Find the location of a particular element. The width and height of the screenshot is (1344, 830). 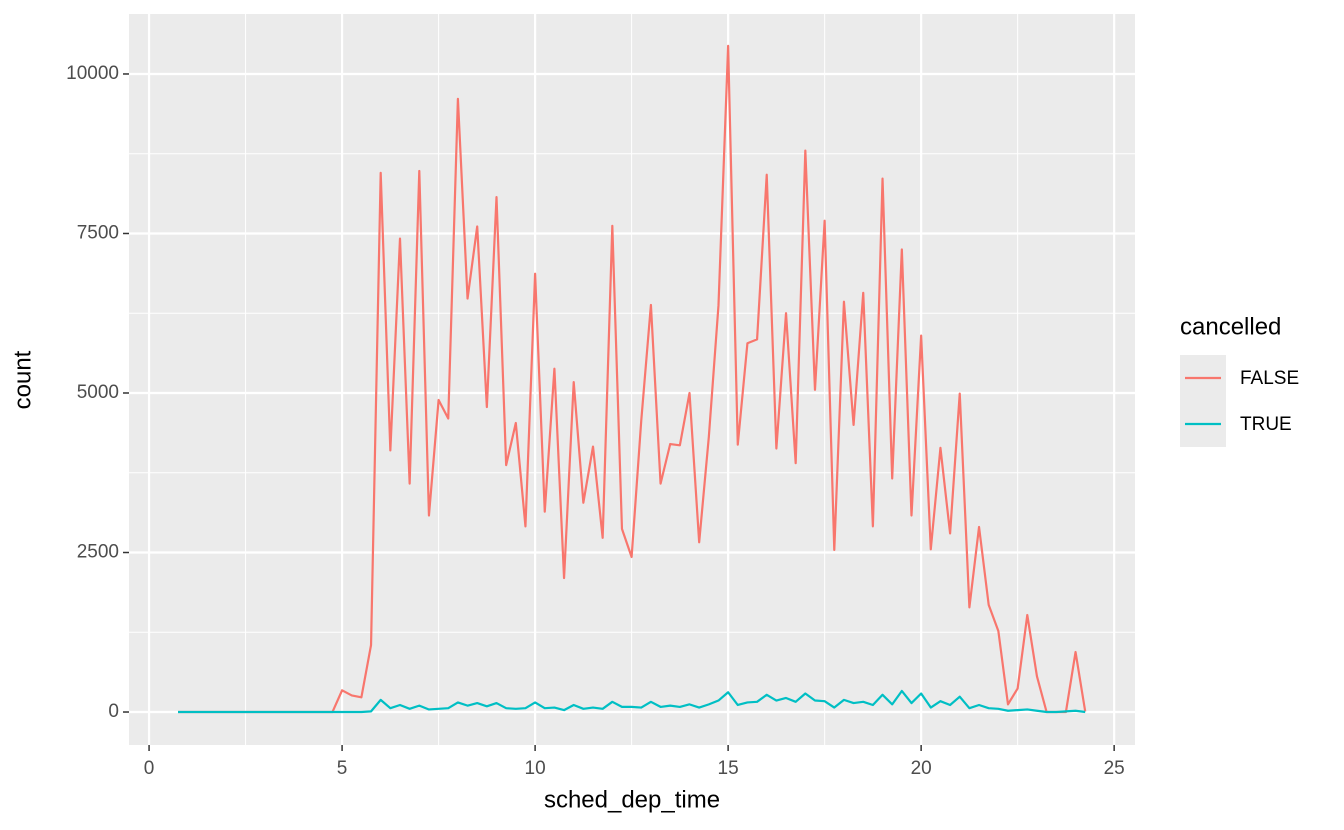

x-tick-label: 20 is located at coordinates (921, 768).